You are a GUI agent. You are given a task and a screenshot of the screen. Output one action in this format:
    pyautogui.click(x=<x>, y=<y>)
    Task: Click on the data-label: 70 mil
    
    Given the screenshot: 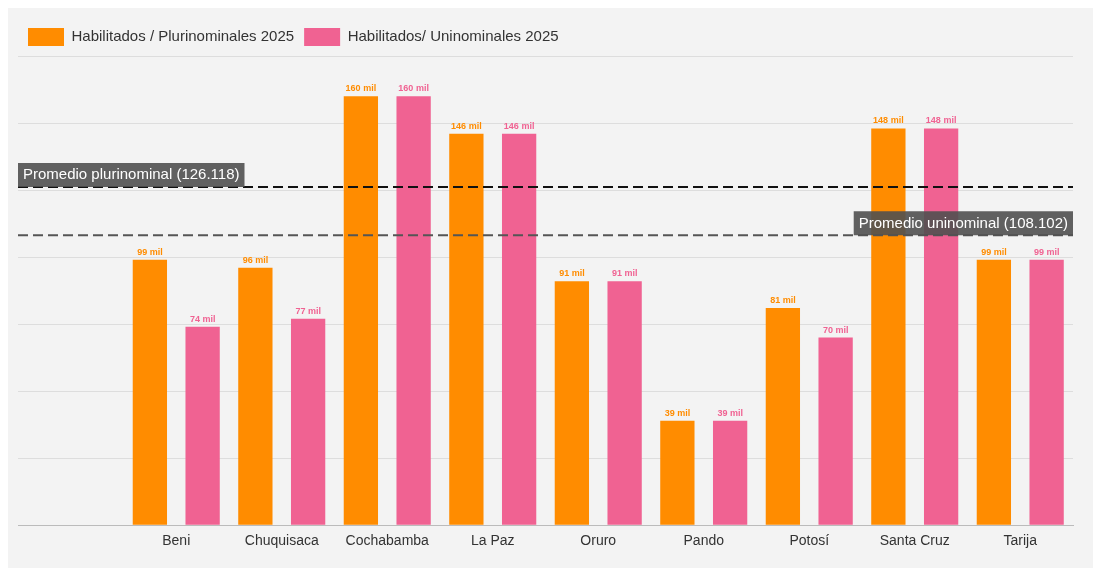 What is the action you would take?
    pyautogui.click(x=835, y=329)
    